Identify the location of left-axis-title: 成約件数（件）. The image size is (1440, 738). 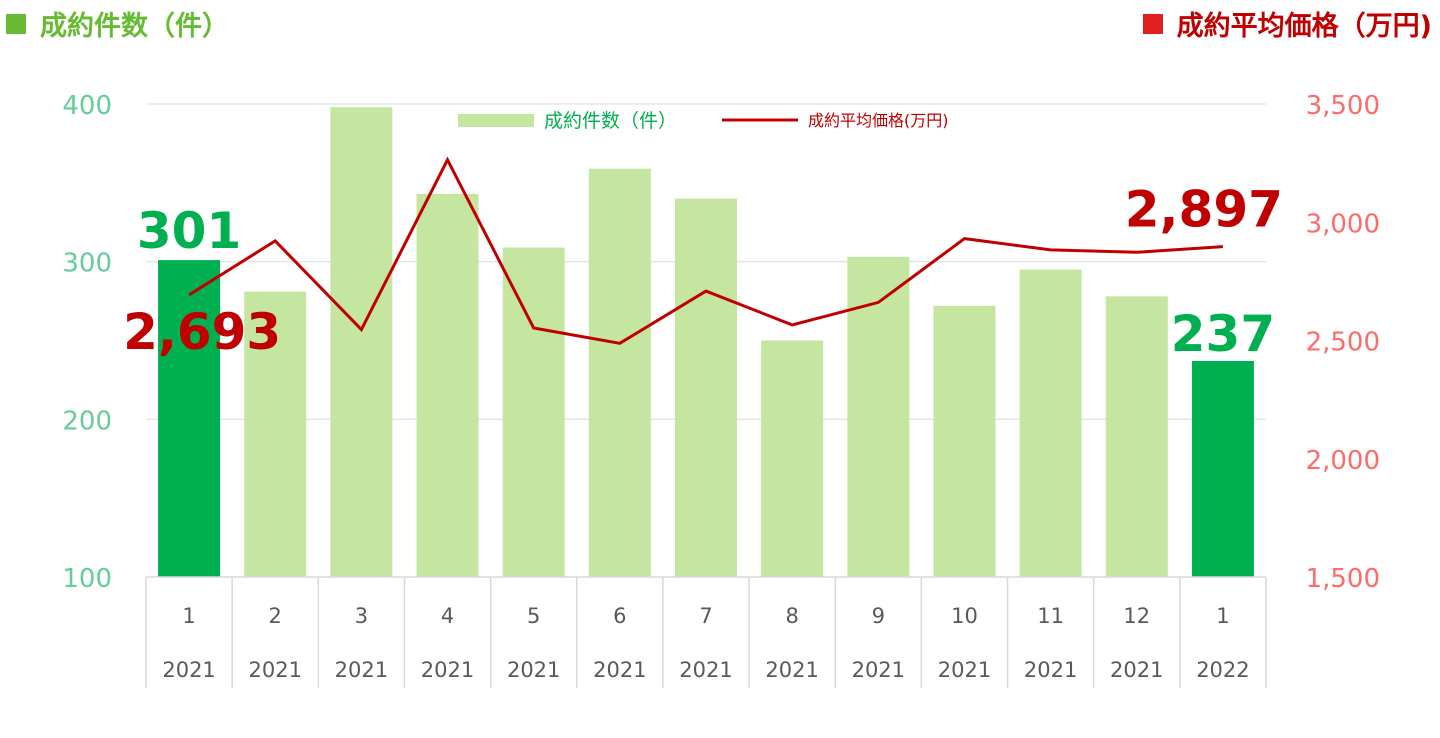
(117, 23).